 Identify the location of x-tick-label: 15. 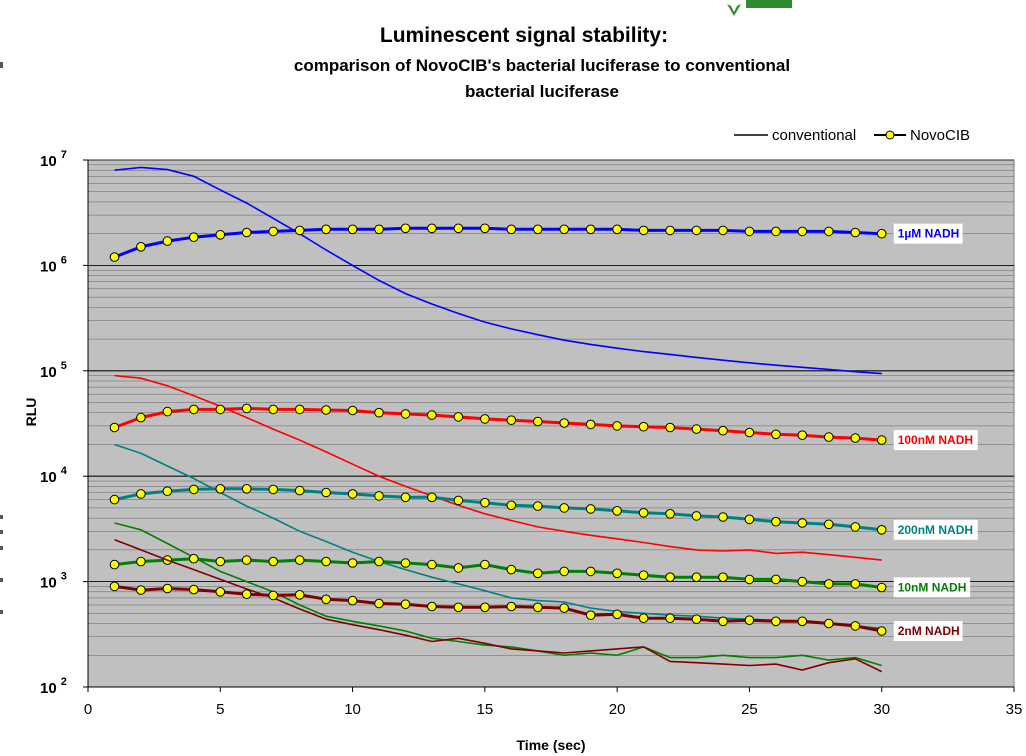
(485, 709).